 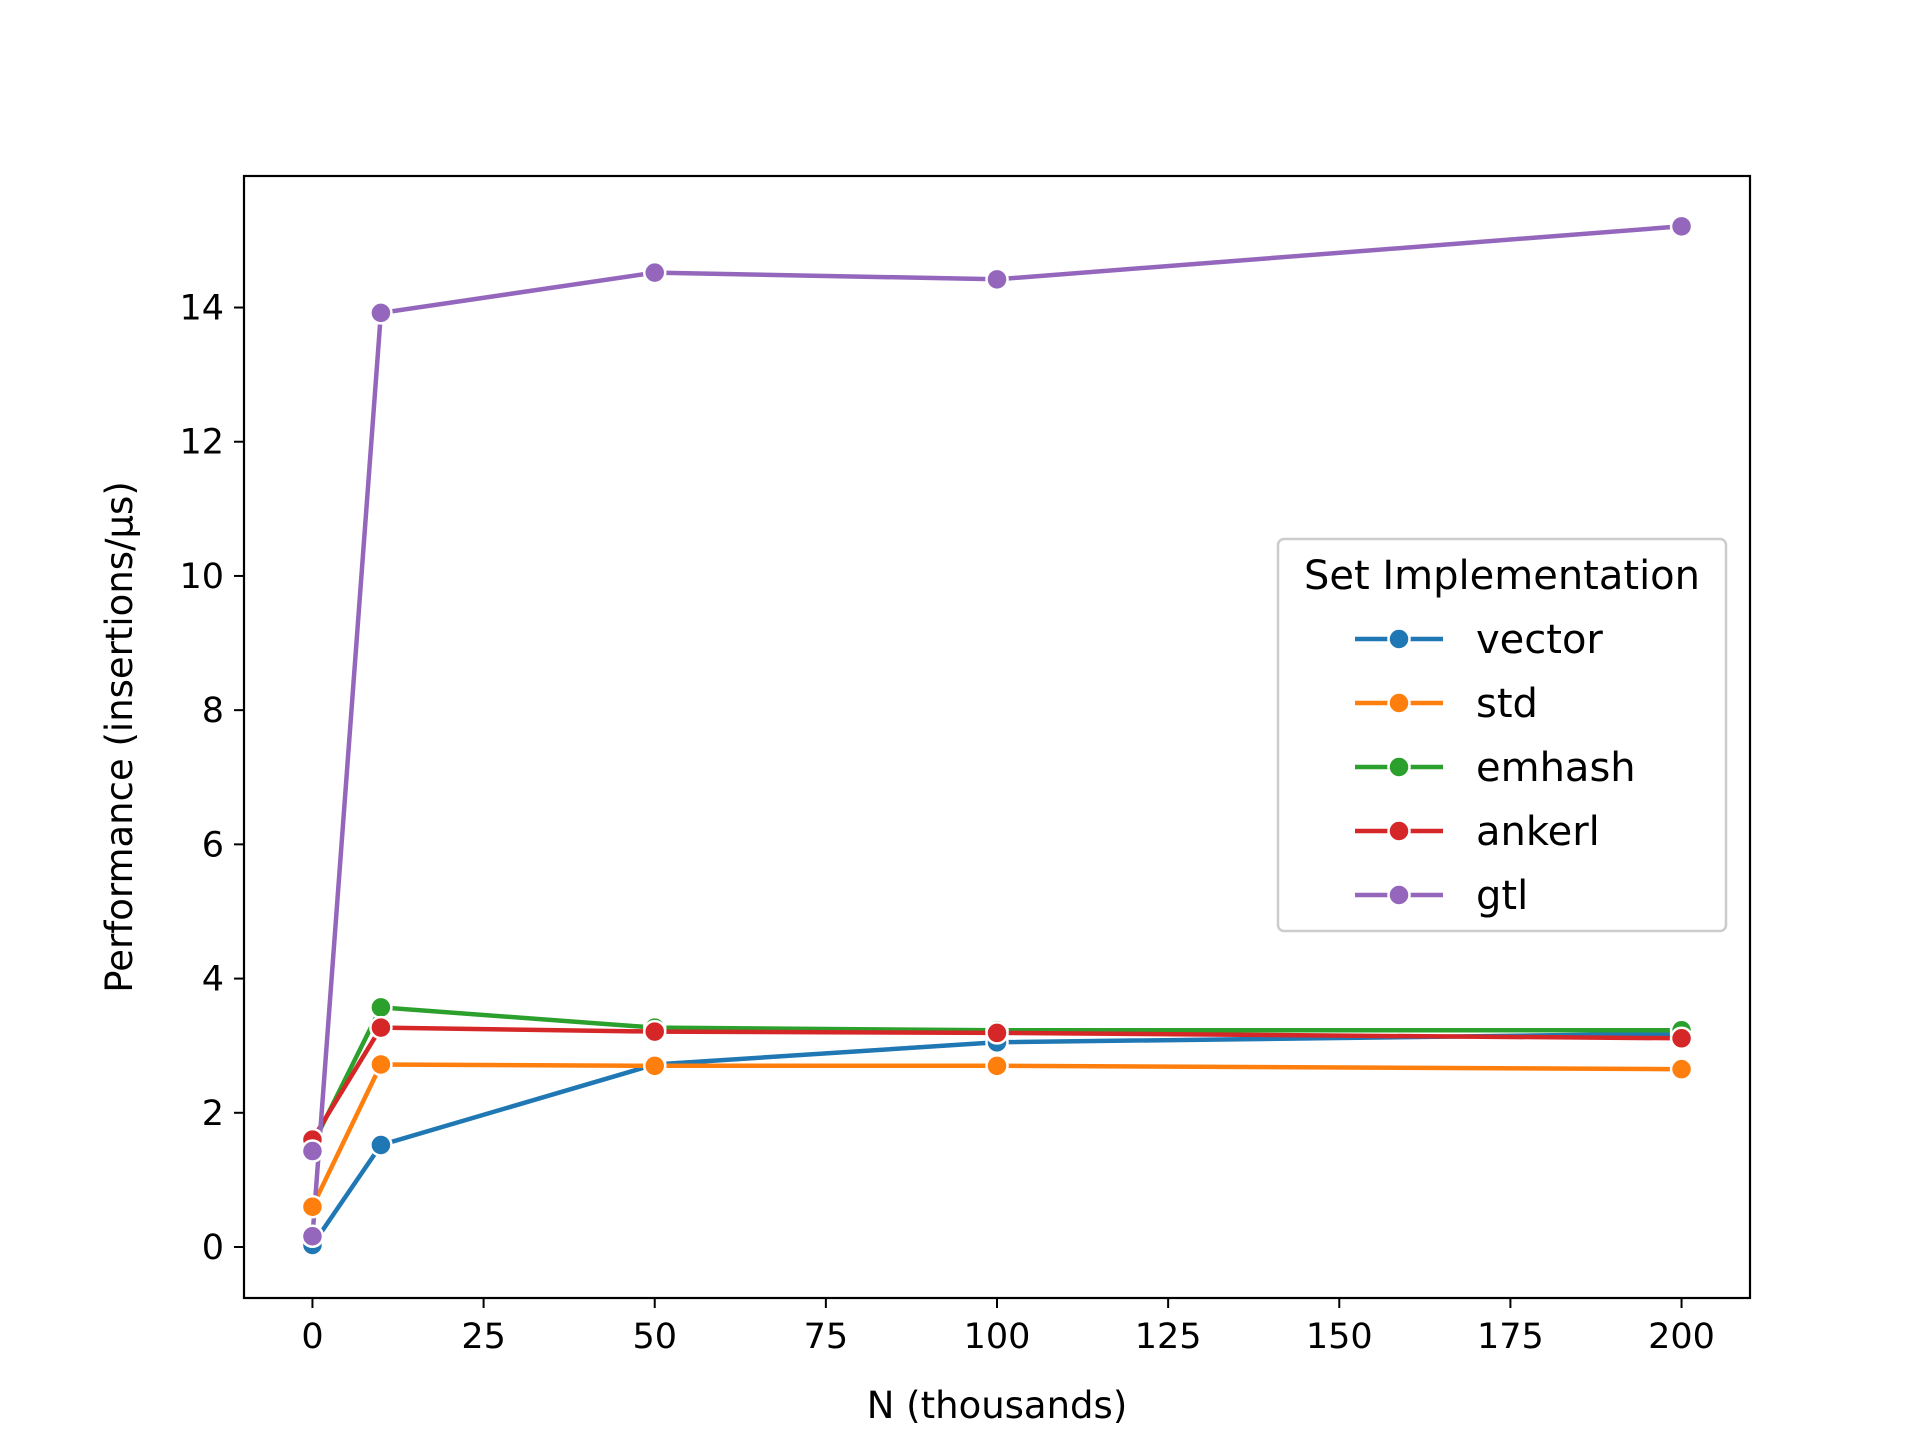 I want to click on x-tick-label: 200, so click(x=1681, y=1337).